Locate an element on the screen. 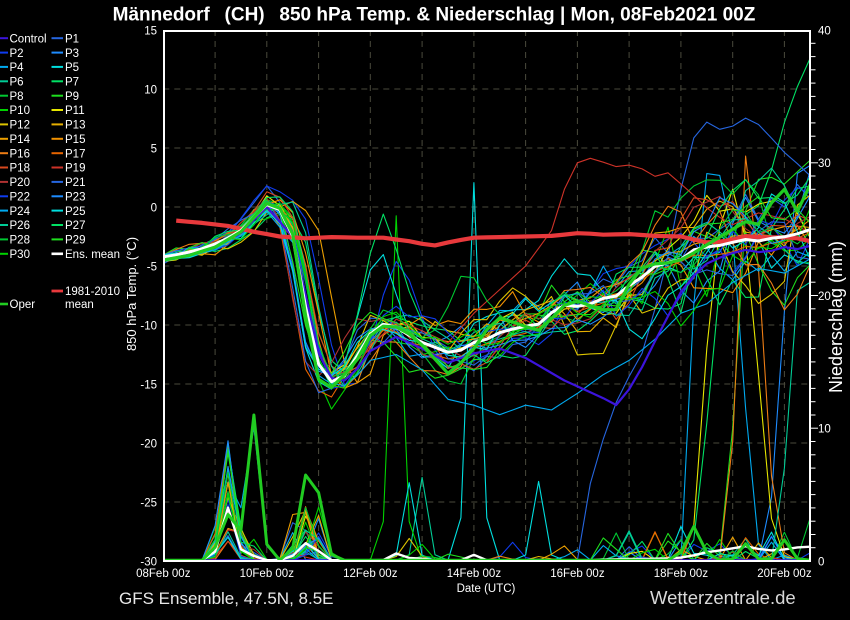 This screenshot has height=620, width=850. svg-text: Control is located at coordinates (28, 39).